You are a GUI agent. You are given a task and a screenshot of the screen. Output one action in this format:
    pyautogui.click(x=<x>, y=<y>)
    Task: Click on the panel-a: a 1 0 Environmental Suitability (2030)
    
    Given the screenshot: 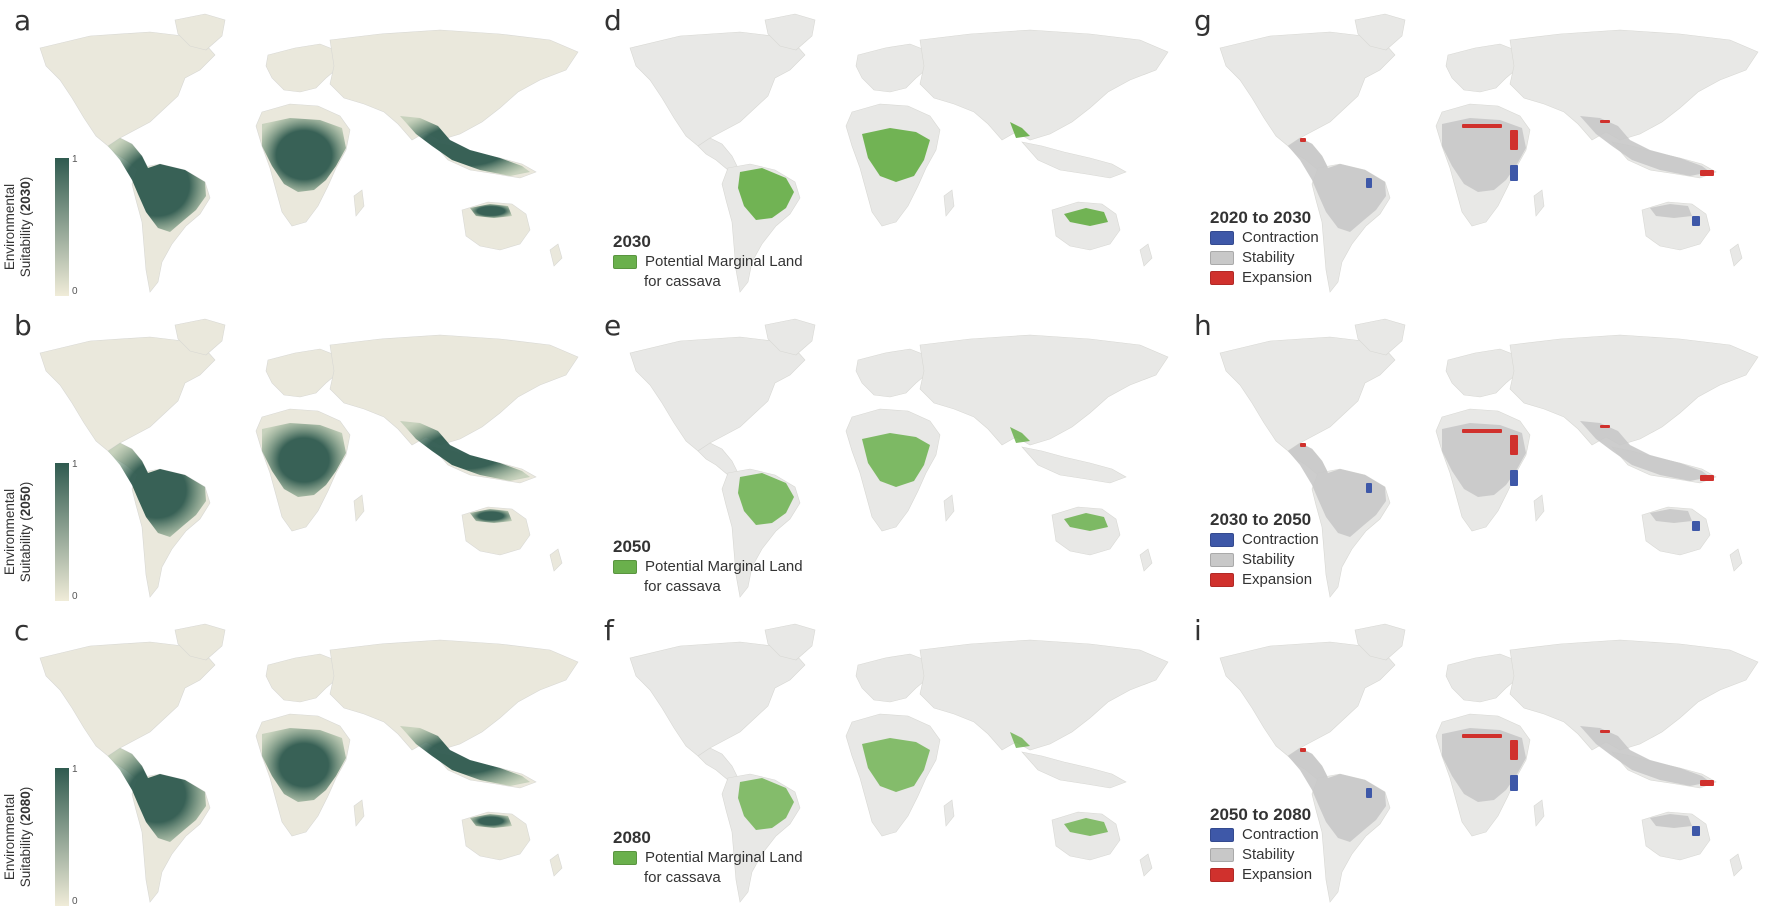 What is the action you would take?
    pyautogui.click(x=295, y=152)
    